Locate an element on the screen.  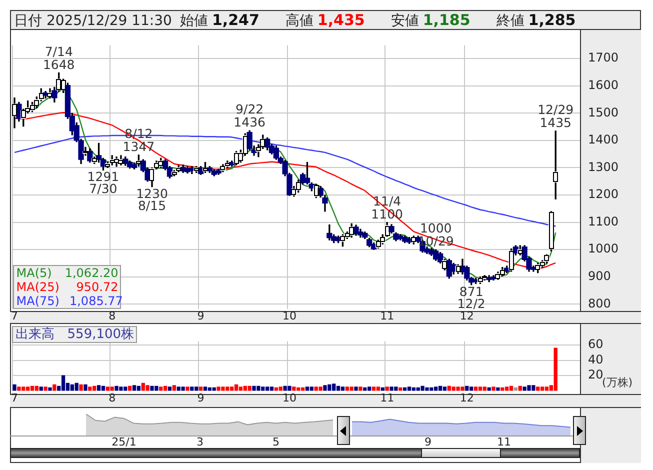
annotation: 9/22 1436 is located at coordinates (250, 116).